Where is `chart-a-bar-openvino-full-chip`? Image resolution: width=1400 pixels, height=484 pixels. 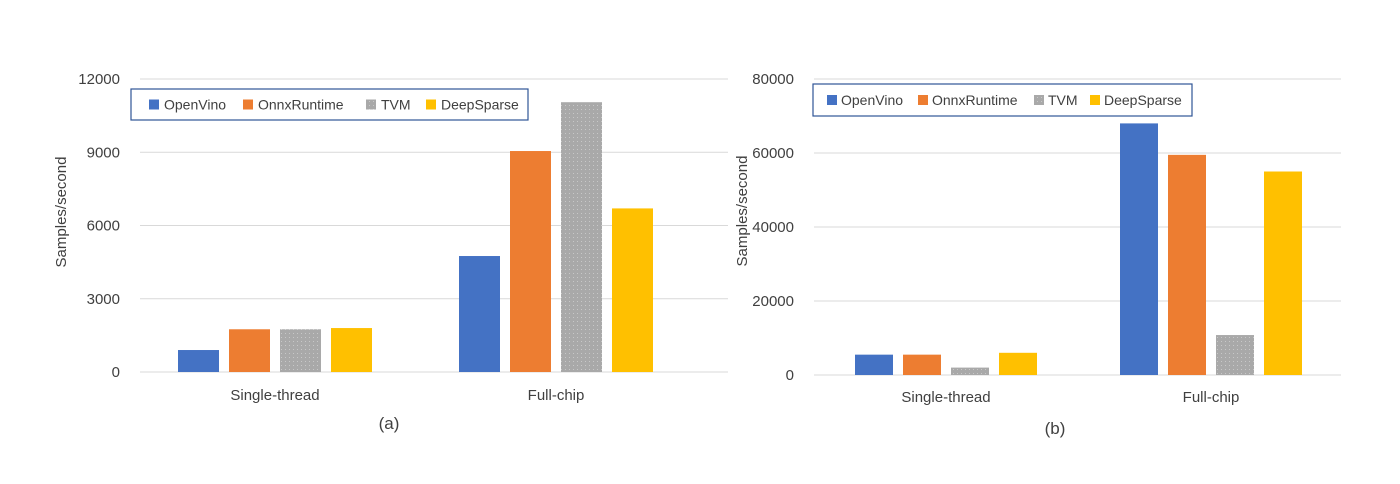 chart-a-bar-openvino-full-chip is located at coordinates (479, 314).